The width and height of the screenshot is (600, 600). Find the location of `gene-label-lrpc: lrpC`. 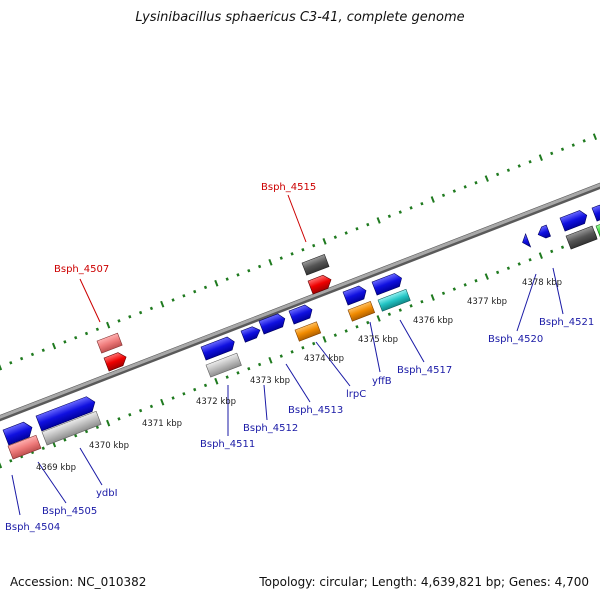

gene-label-lrpc: lrpC is located at coordinates (356, 394).